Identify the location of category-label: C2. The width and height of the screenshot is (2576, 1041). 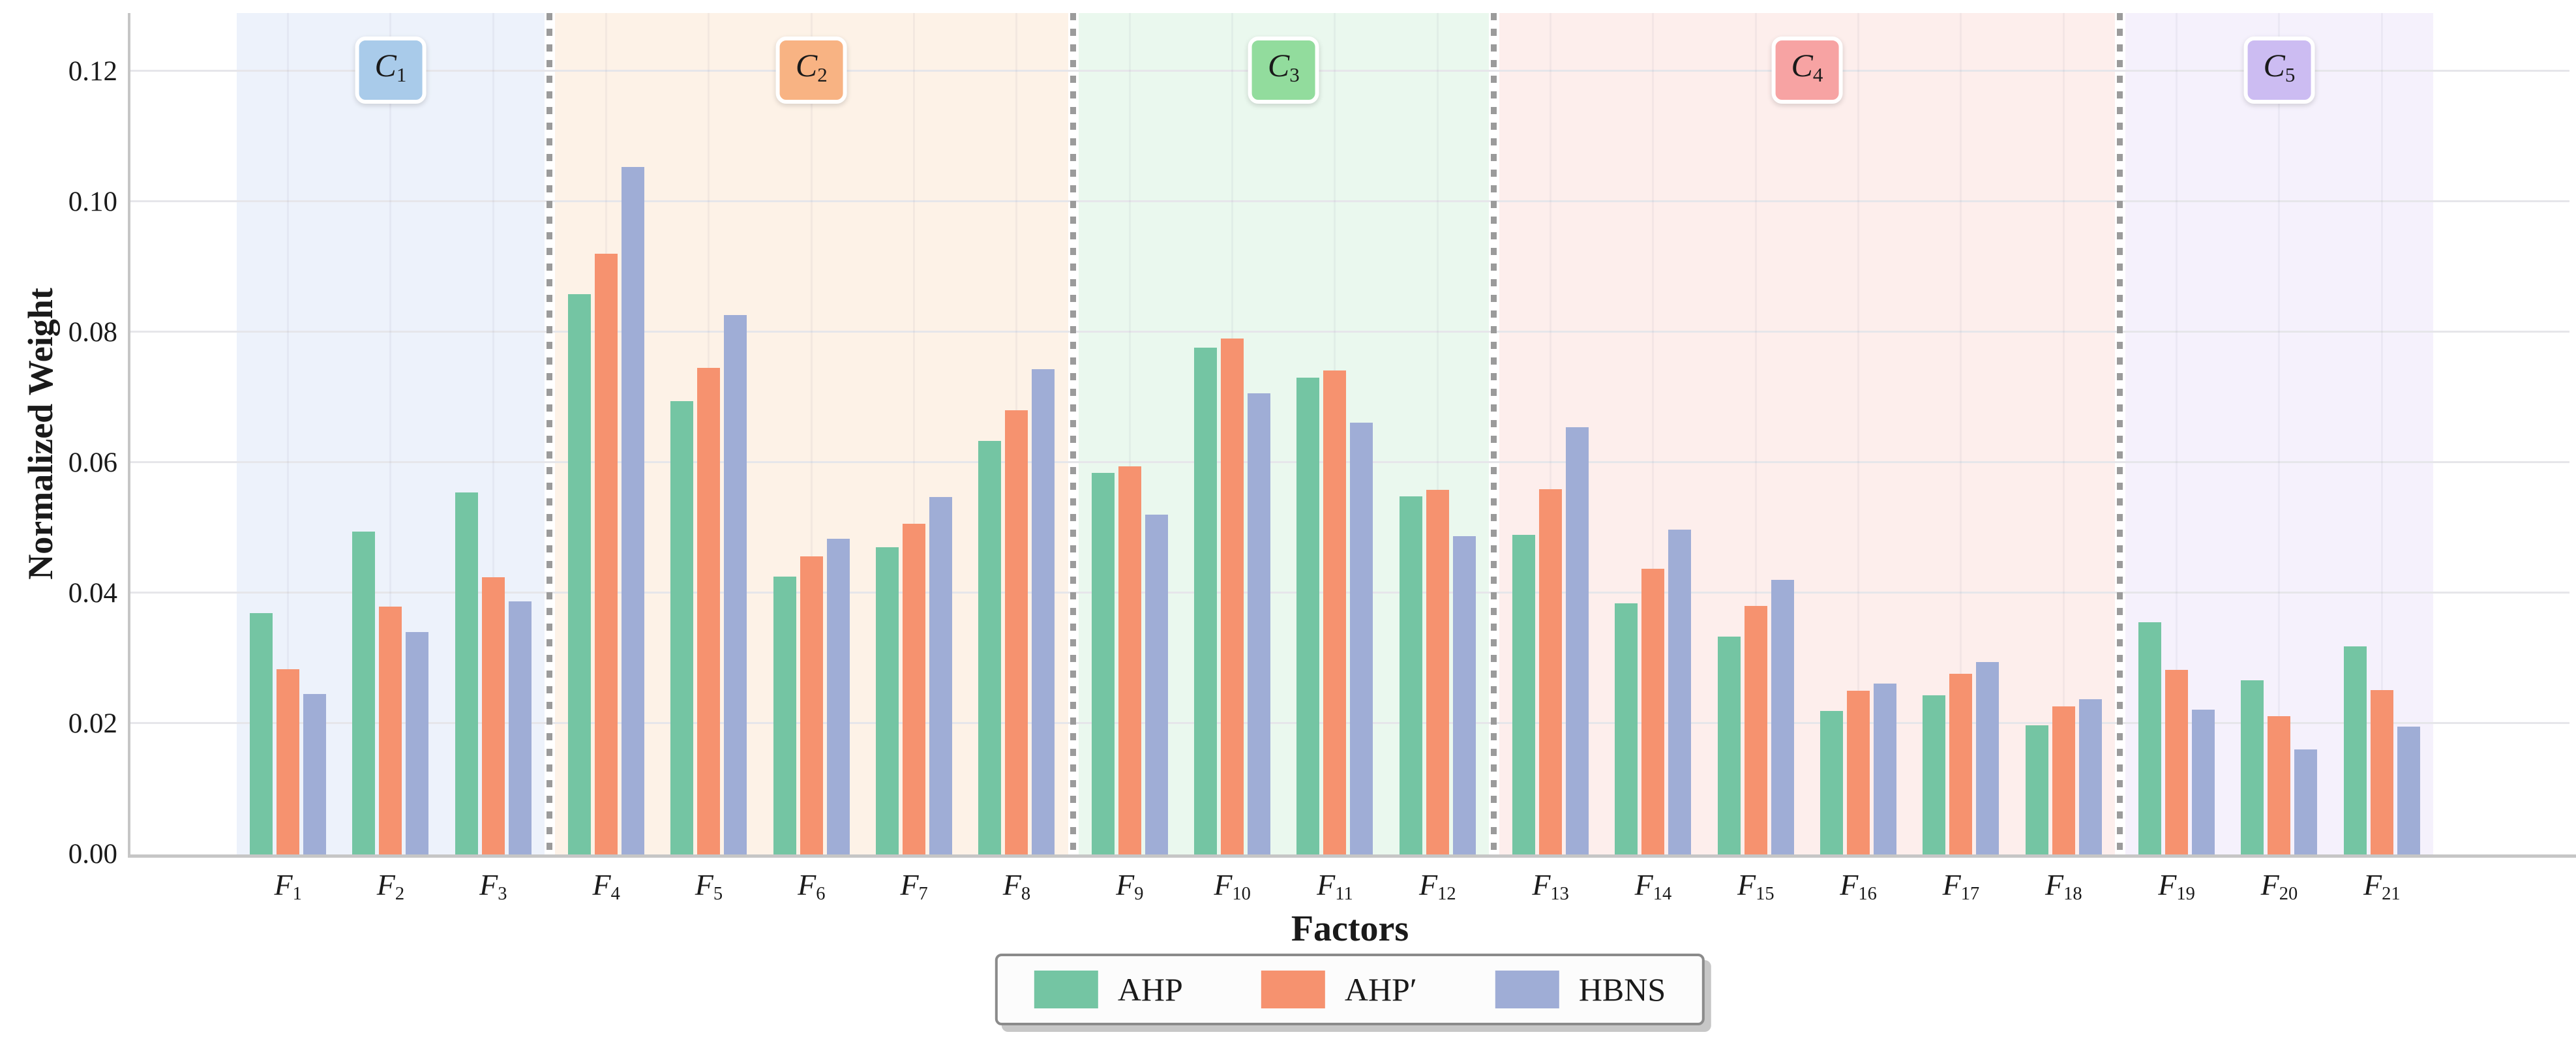
(811, 70).